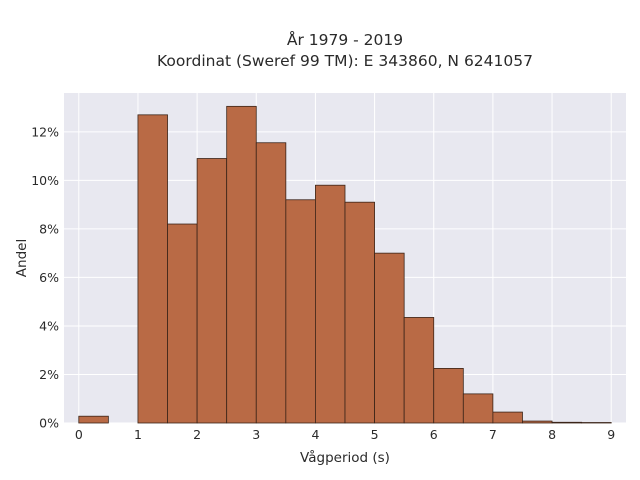 This screenshot has width=640, height=480. Describe the element at coordinates (345, 457) in the screenshot. I see `x-axis-label: Vågperiod (s)` at that location.